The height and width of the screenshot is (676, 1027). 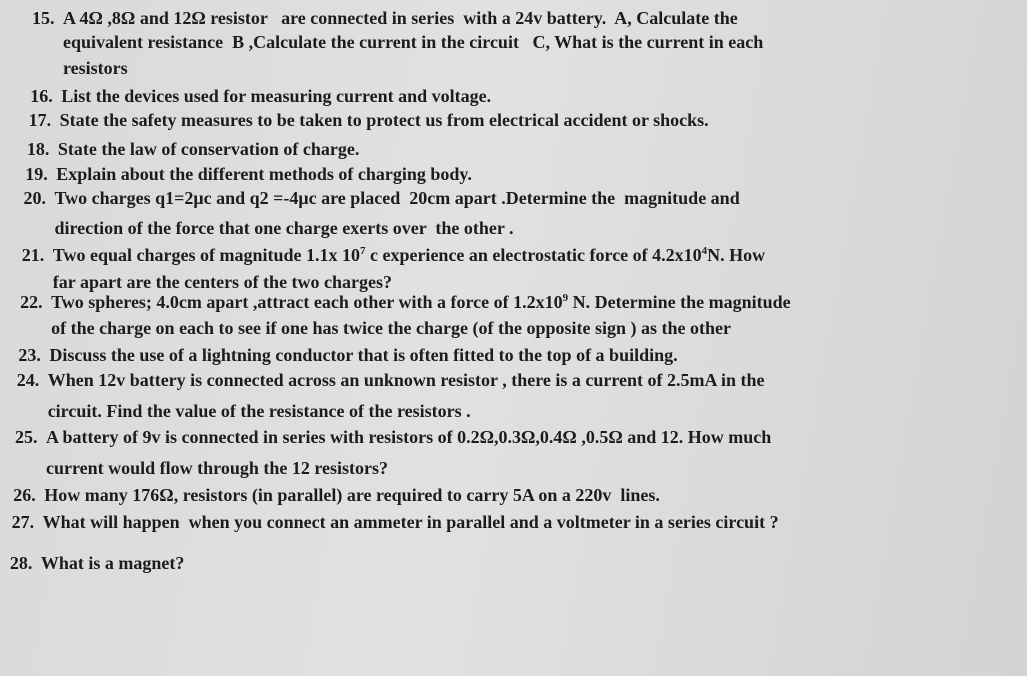 I want to click on question-text-line: What is a magnet?, so click(x=113, y=563).